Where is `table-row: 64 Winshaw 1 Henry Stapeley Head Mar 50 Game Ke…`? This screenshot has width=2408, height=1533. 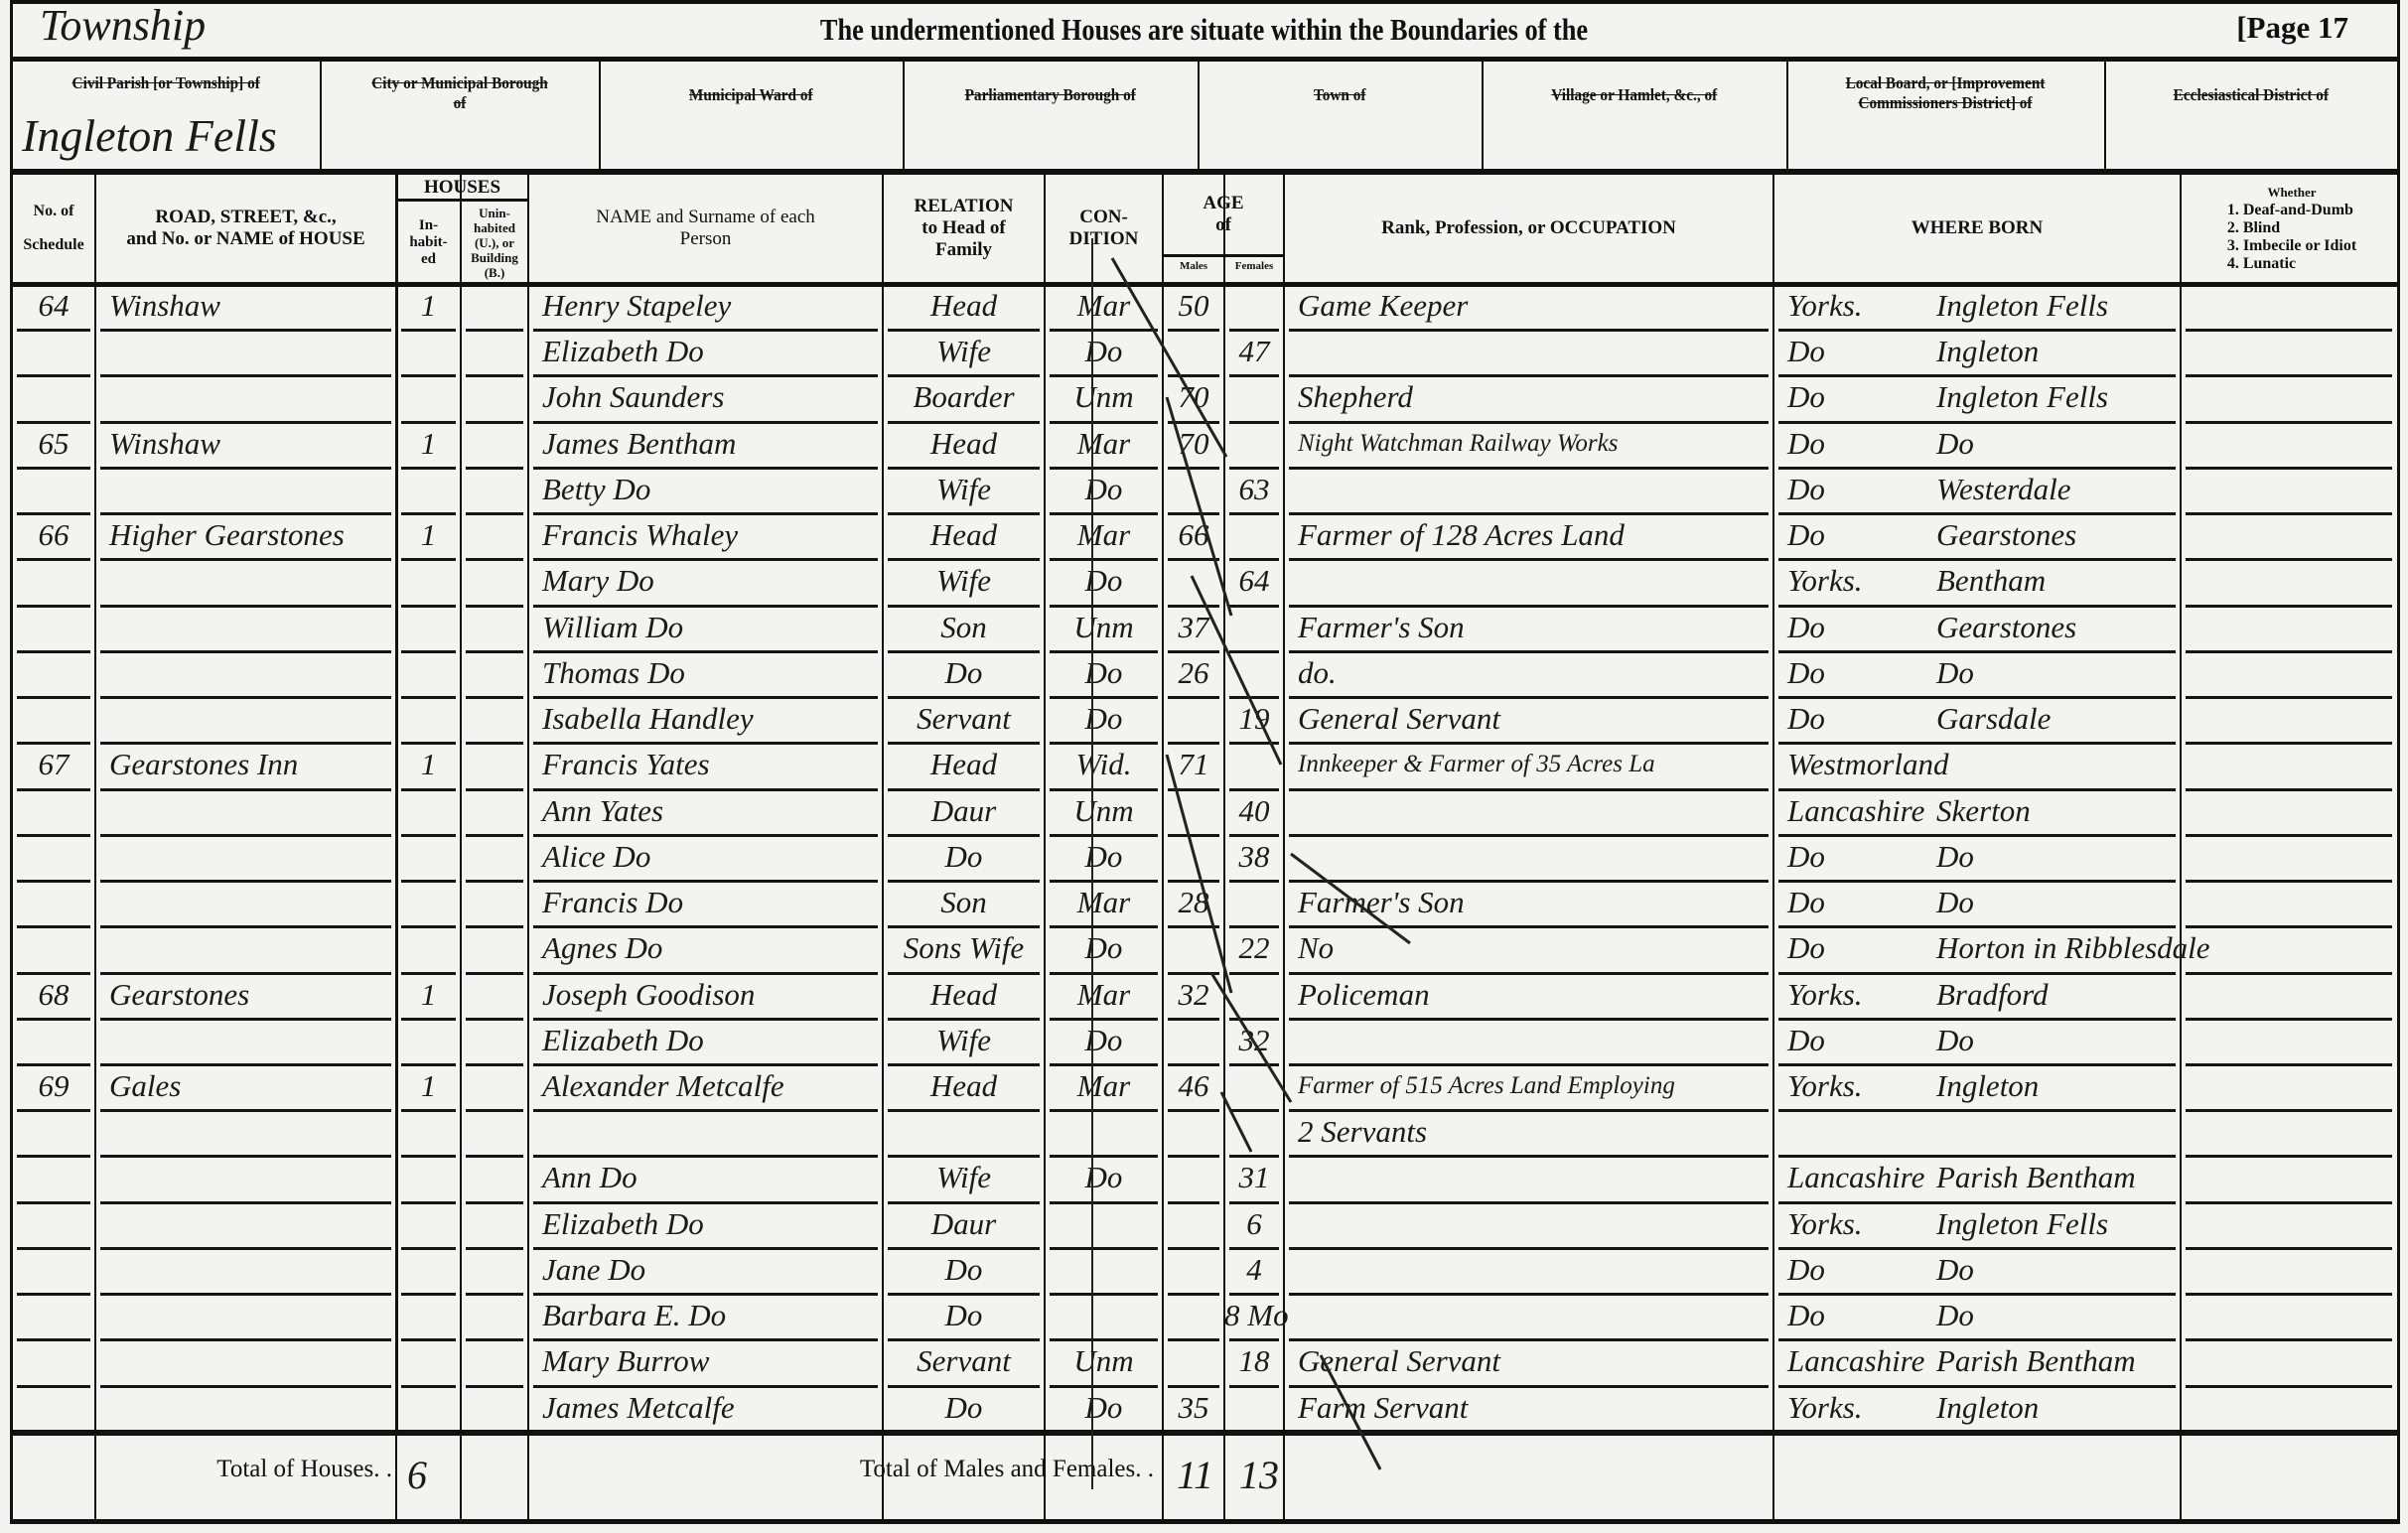
table-row: 64 Winshaw 1 Henry Stapeley Head Mar 50 Game Ke… is located at coordinates (1206, 309).